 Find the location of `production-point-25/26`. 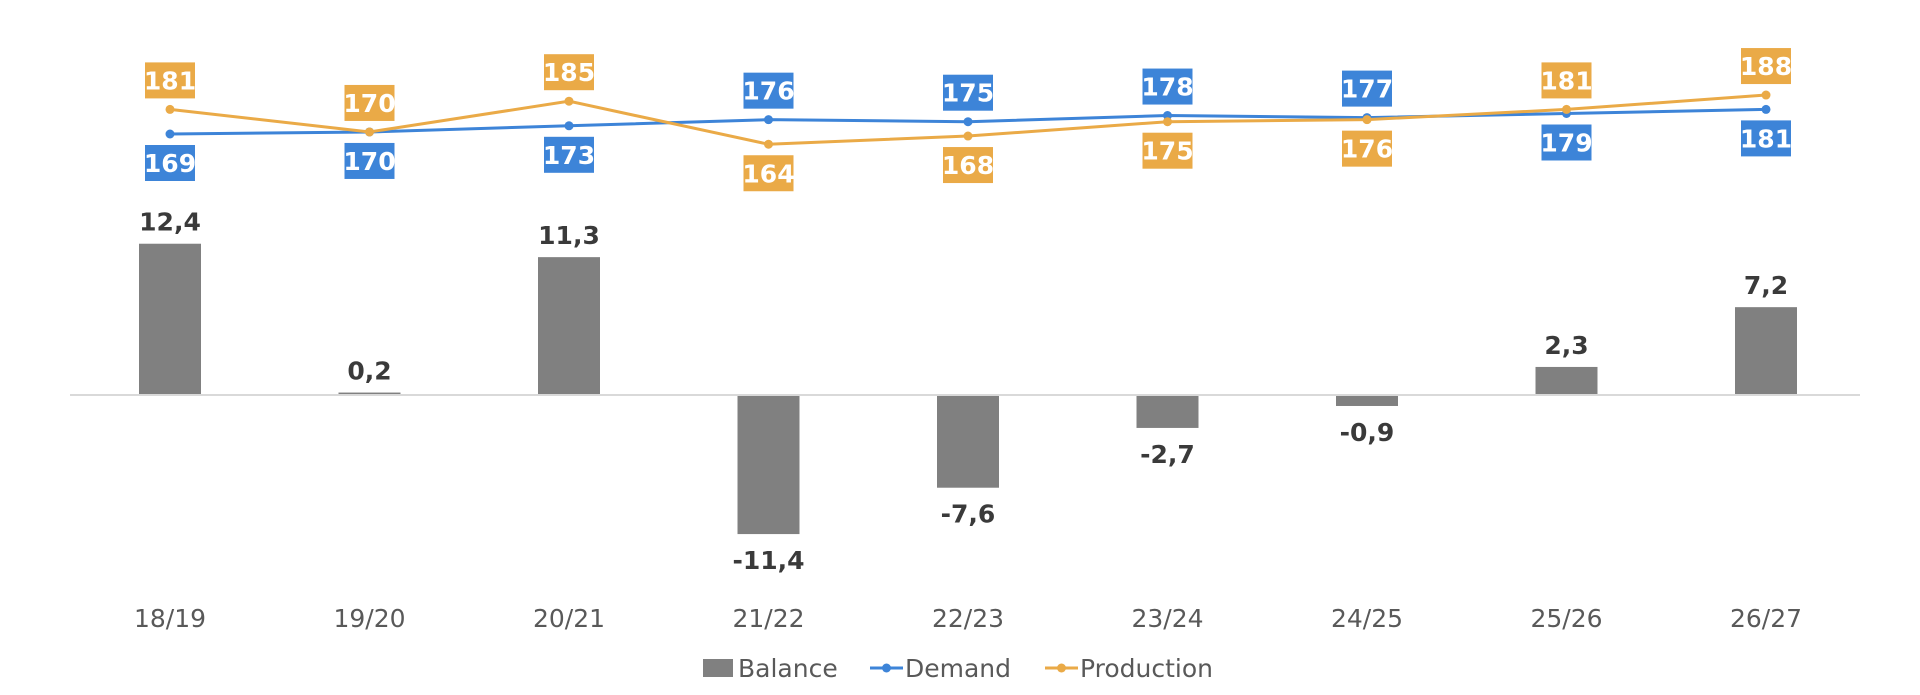

production-point-25/26 is located at coordinates (1566, 109).